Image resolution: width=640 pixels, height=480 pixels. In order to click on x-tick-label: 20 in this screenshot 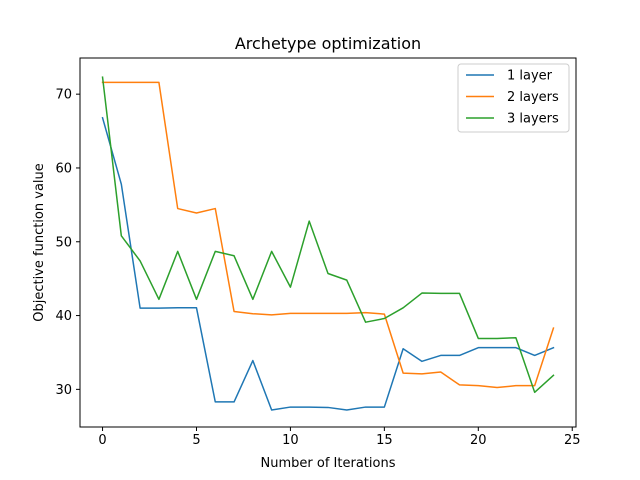, I will do `click(478, 440)`.